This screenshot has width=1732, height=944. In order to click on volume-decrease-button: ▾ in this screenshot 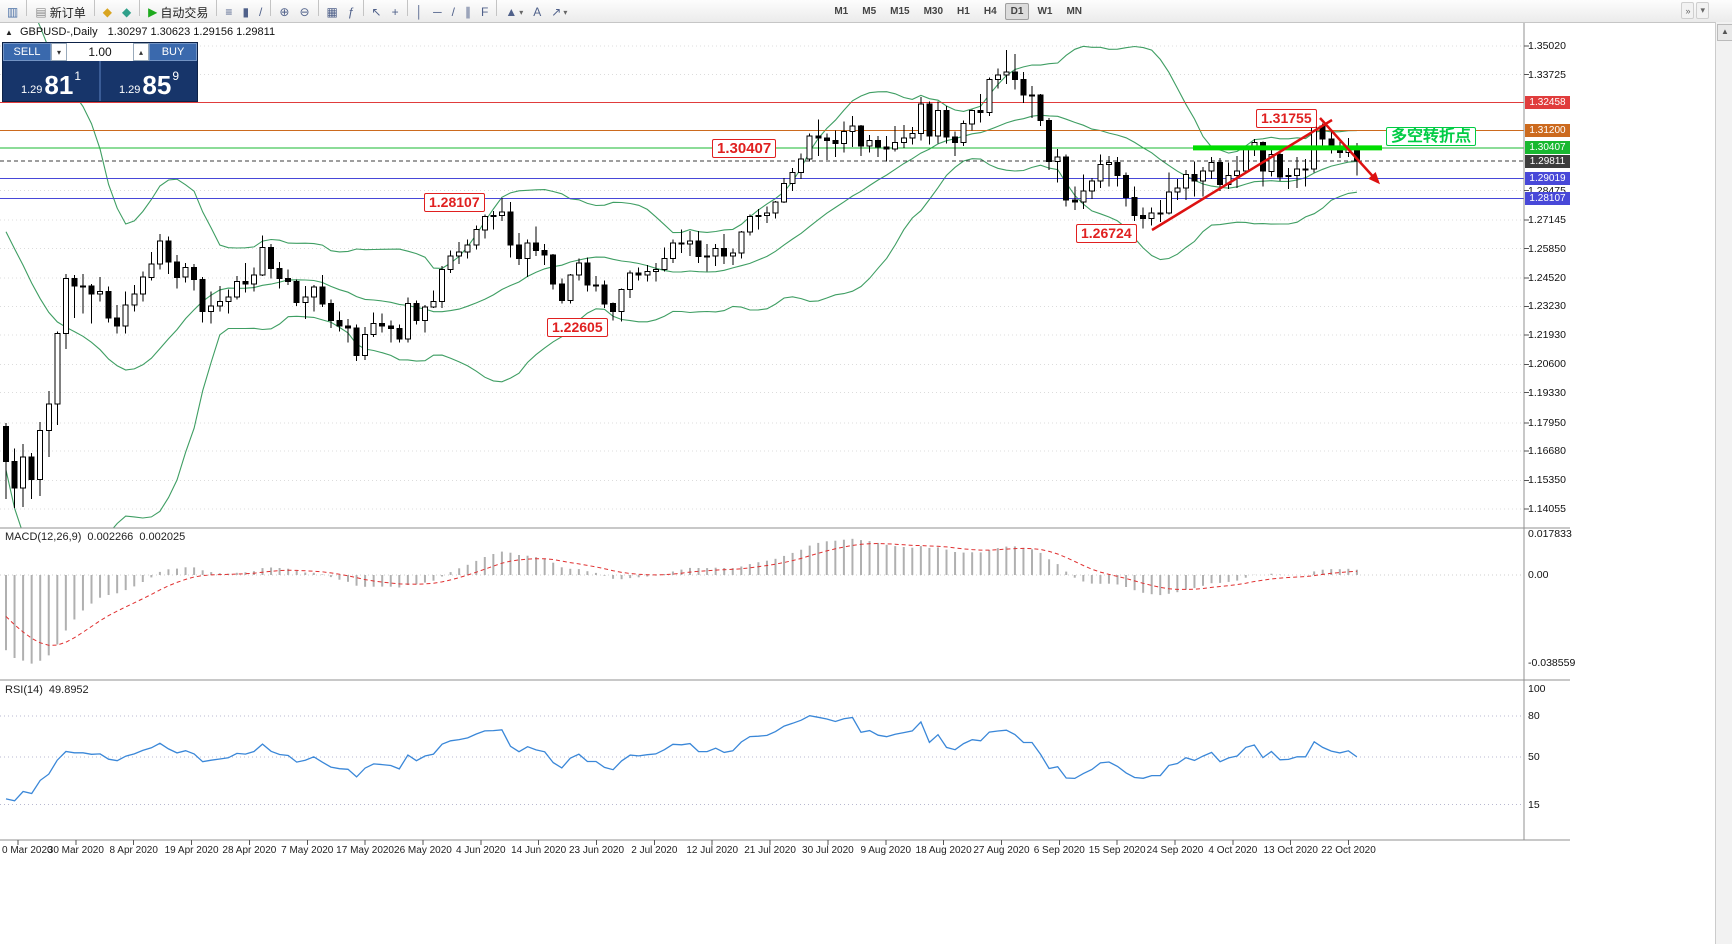, I will do `click(59, 52)`.